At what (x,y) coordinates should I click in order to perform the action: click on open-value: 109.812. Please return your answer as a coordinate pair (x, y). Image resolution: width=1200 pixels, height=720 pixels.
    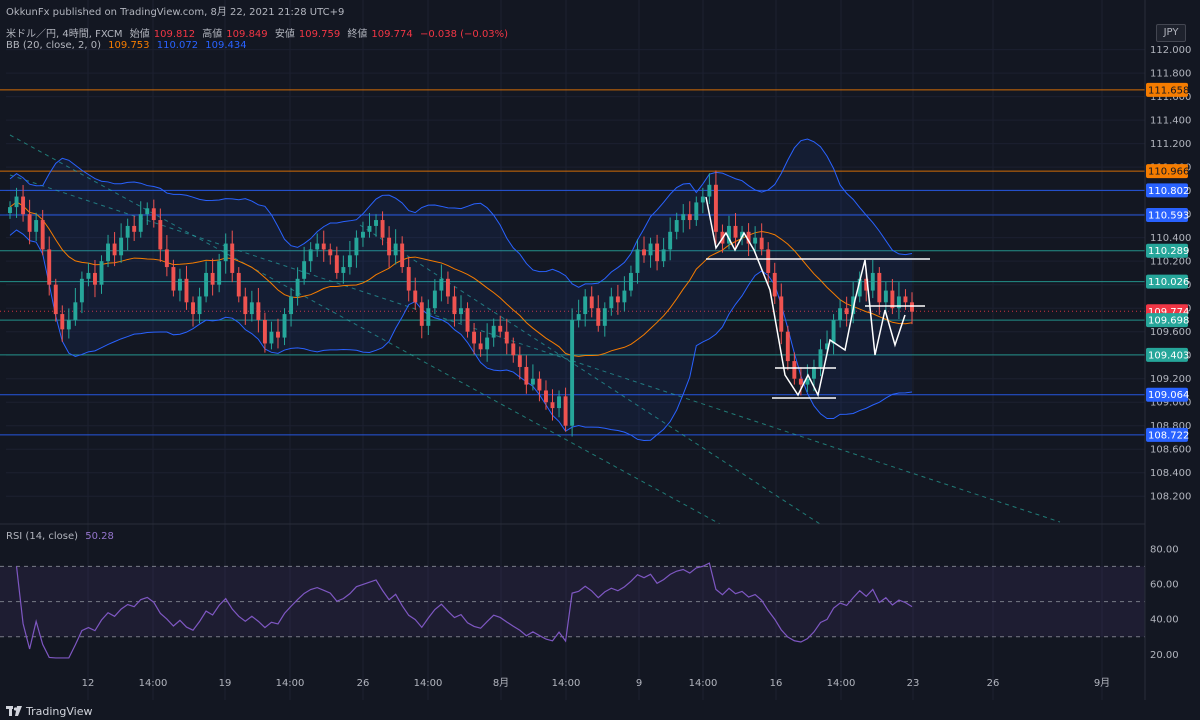
    Looking at the image, I should click on (174, 34).